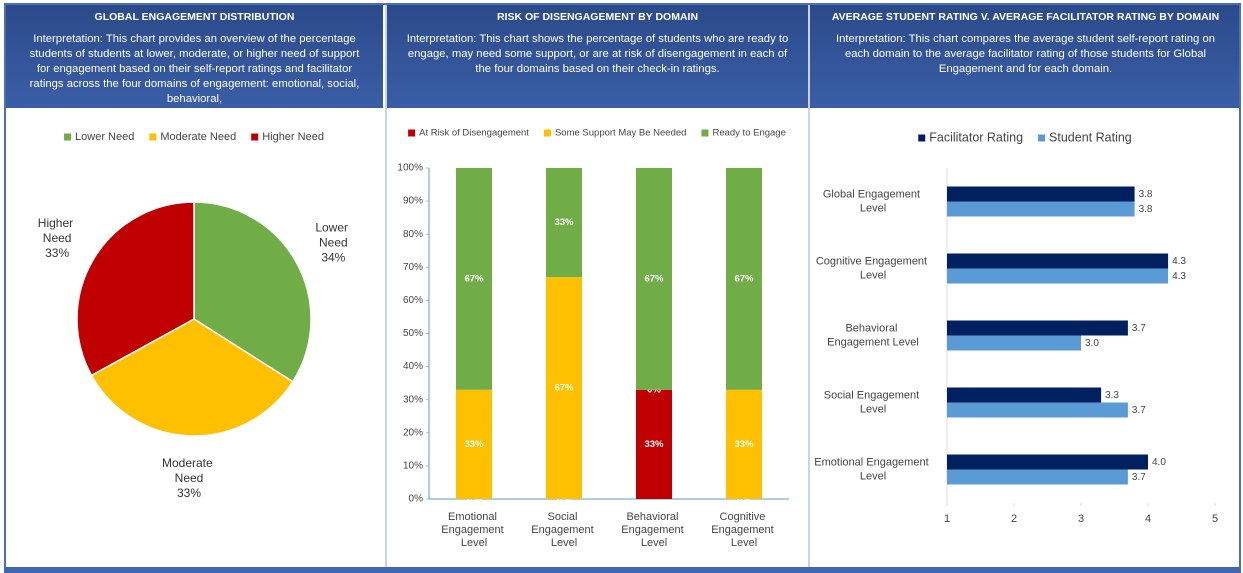  I want to click on y-tick-label: 100%, so click(410, 168).